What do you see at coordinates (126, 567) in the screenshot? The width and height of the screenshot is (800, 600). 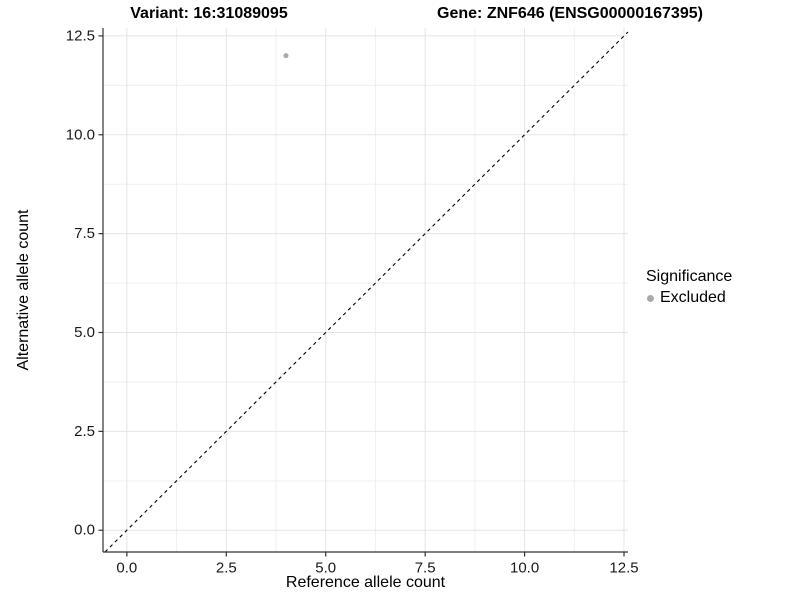 I see `x-tick-label: 0.0` at bounding box center [126, 567].